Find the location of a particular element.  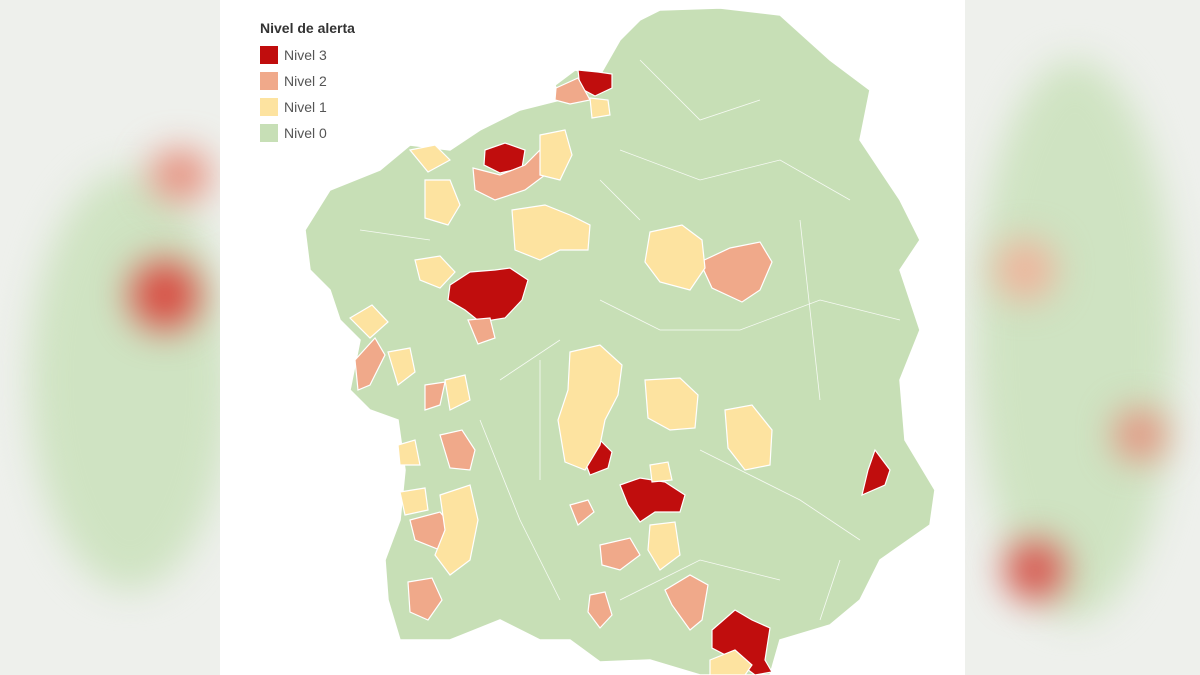

legend-label: Nivel 0 is located at coordinates (305, 133).